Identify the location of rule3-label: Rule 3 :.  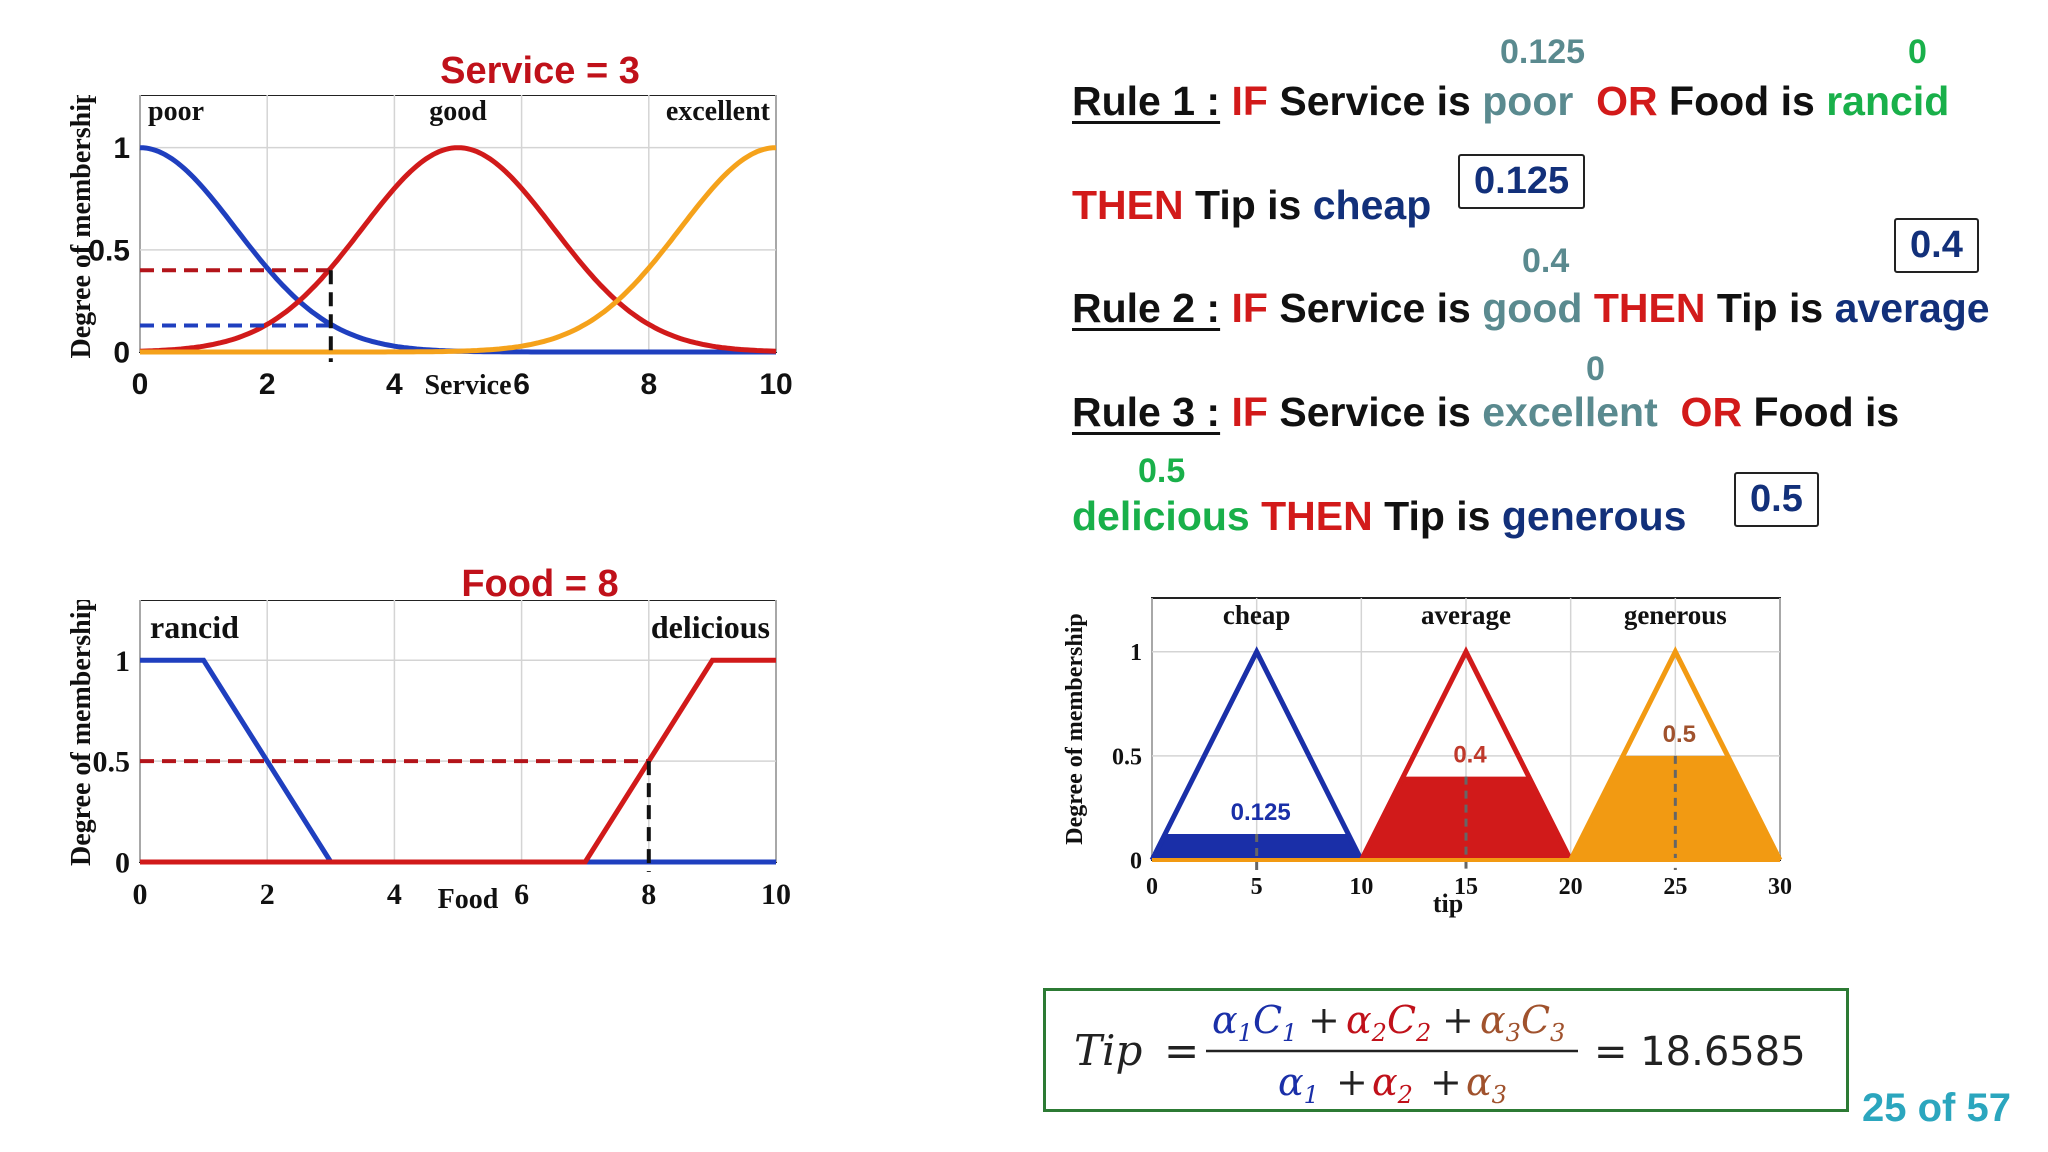
(1146, 412).